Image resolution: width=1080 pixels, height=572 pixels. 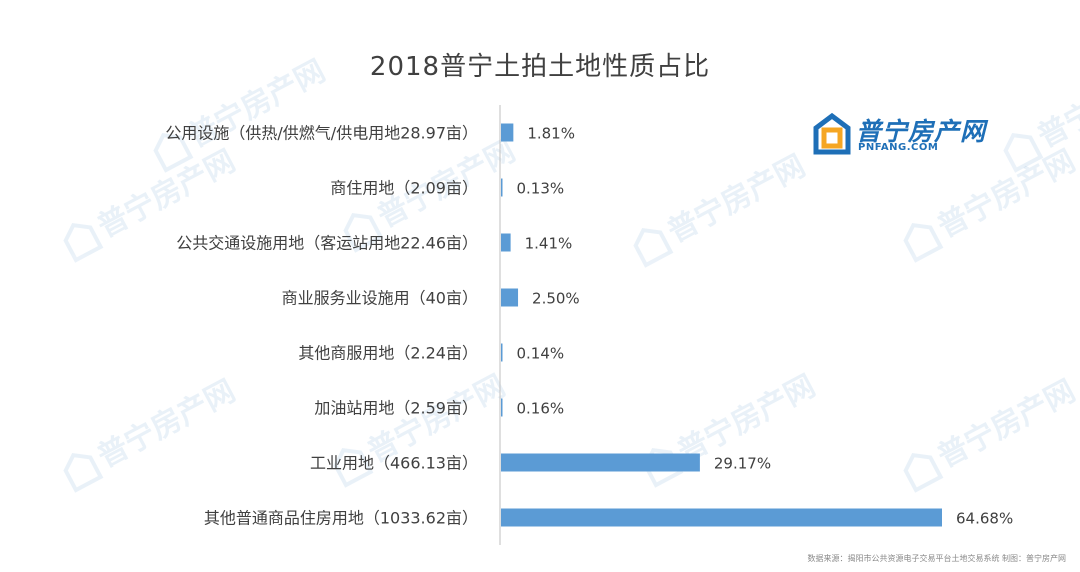 I want to click on data-label: 64.68%, so click(x=984, y=519).